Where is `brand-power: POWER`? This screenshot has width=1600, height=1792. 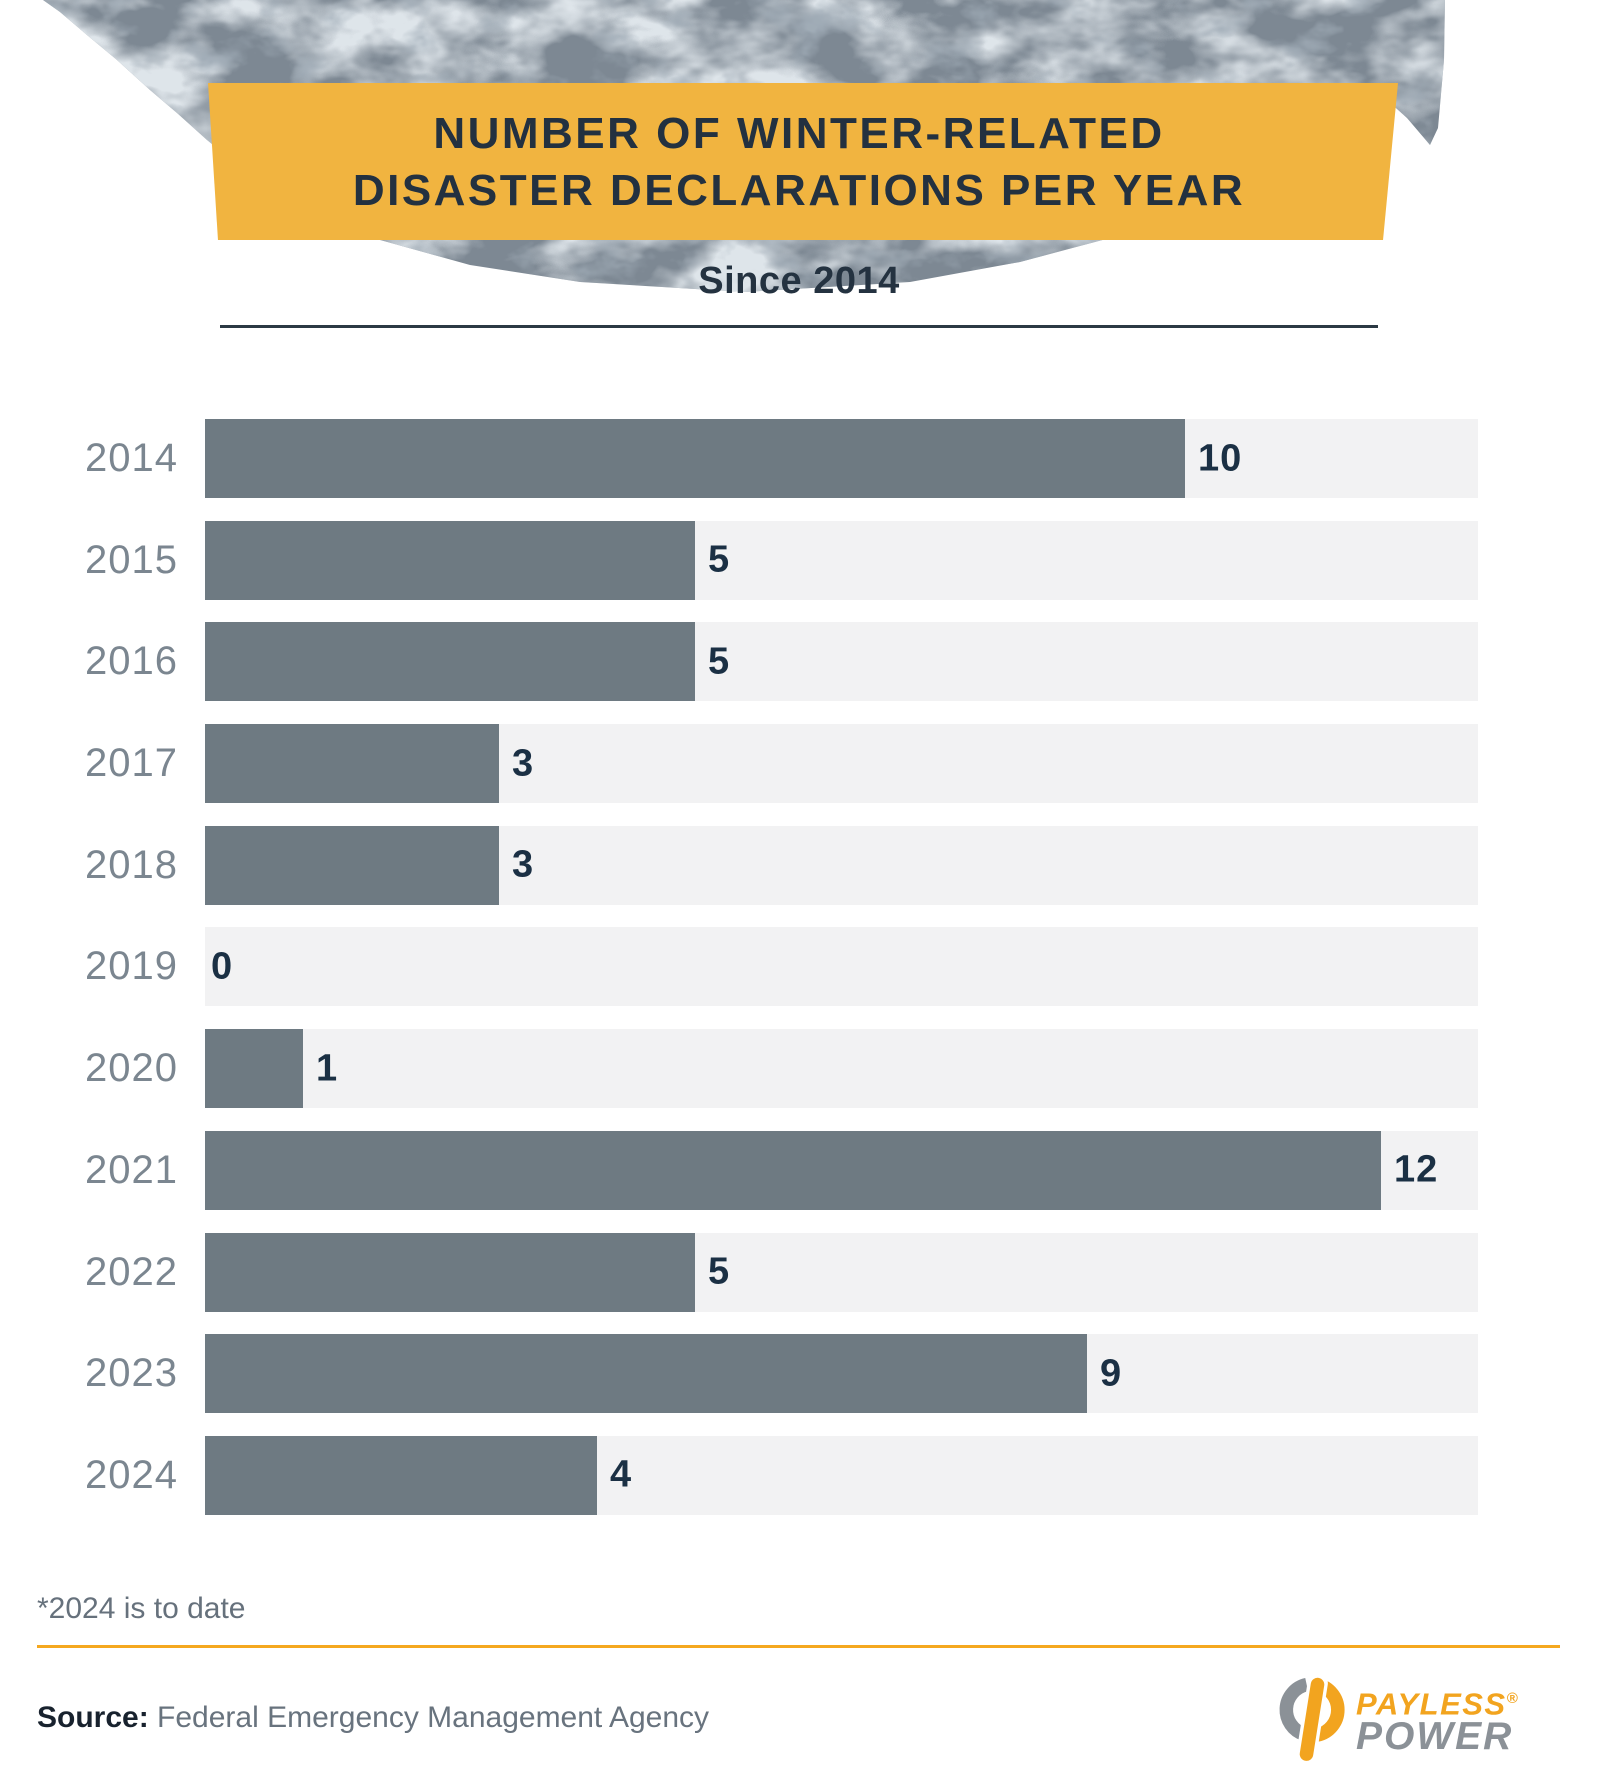
brand-power: POWER is located at coordinates (1435, 1737).